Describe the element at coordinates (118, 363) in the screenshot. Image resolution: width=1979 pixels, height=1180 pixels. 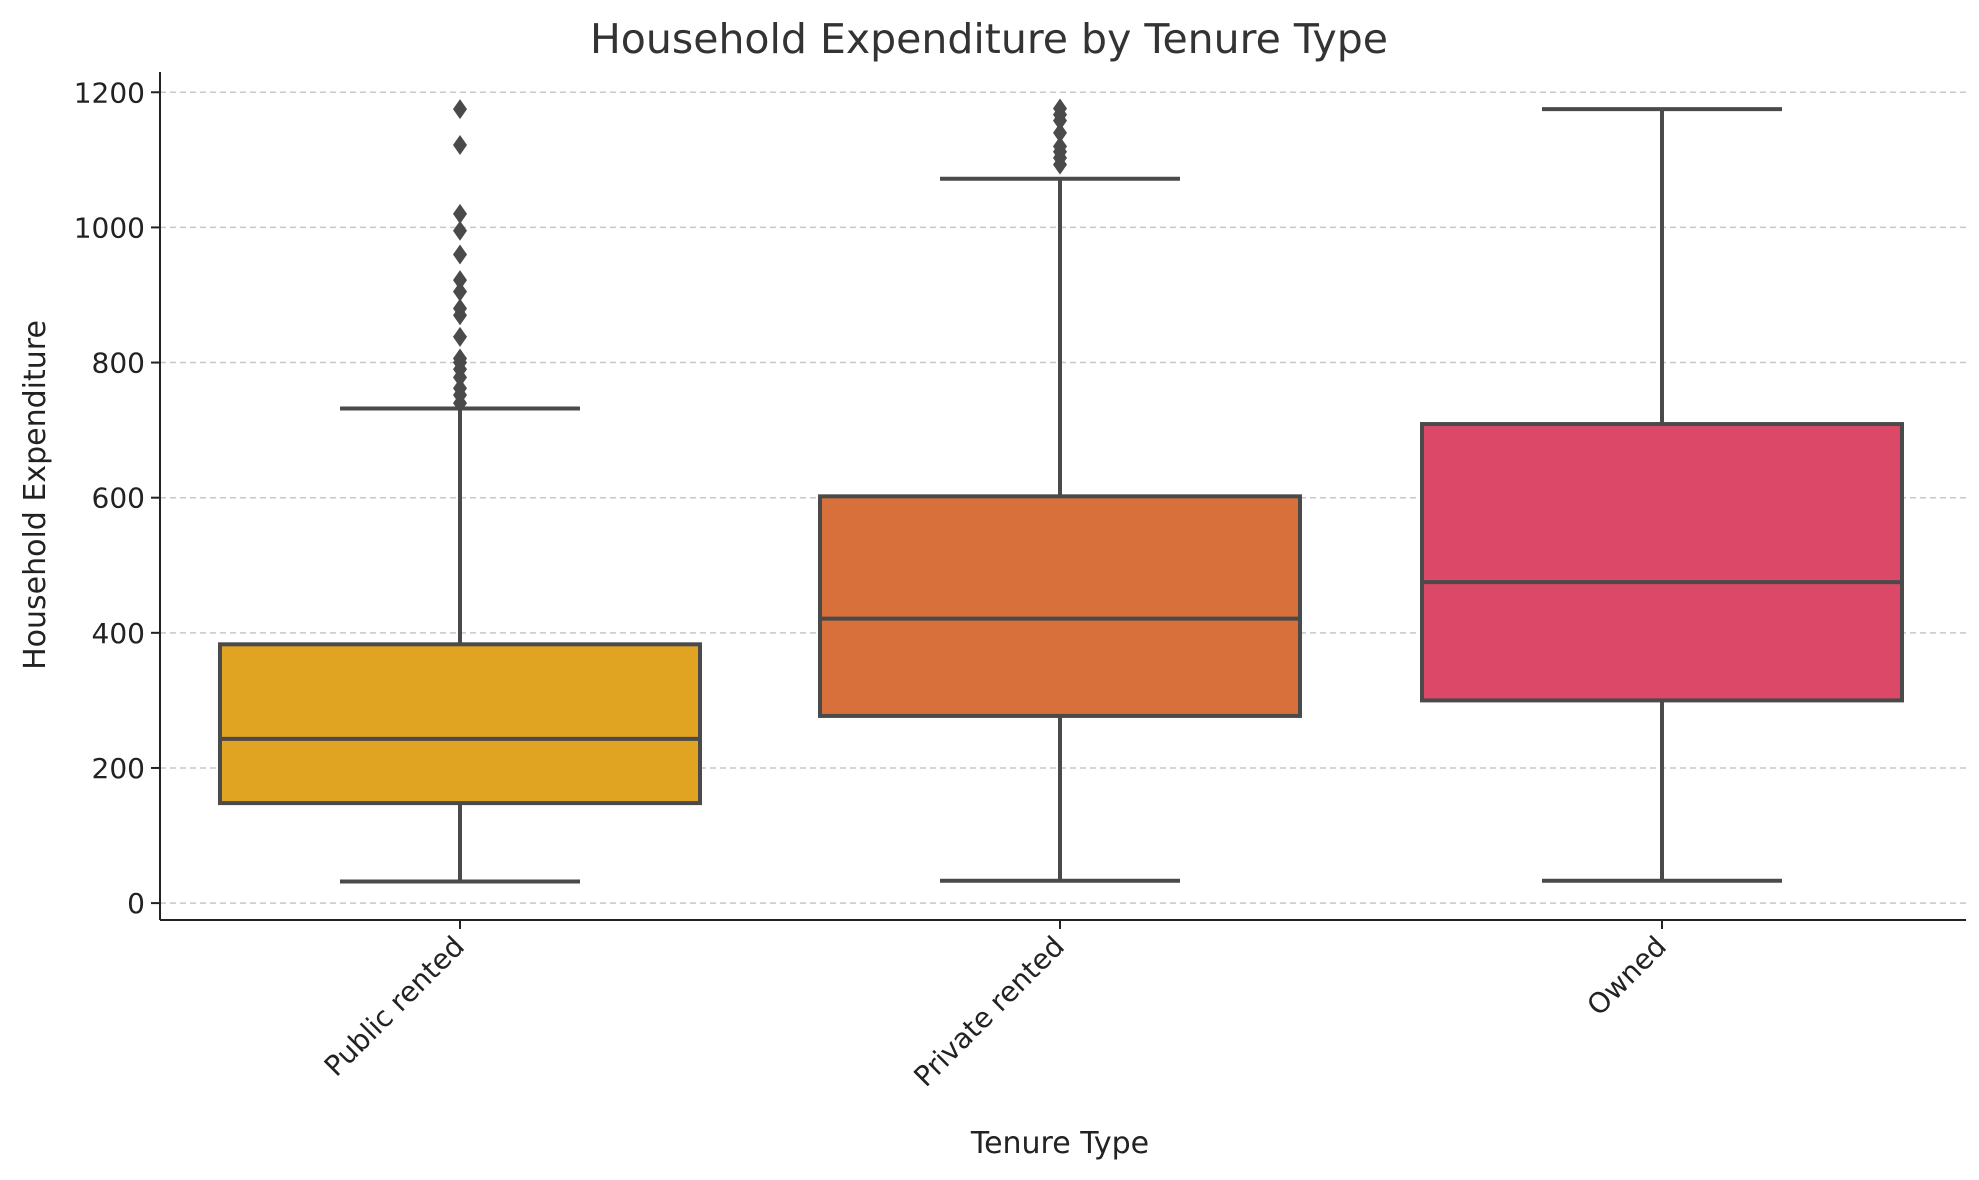
I see `y-tick-label: 800` at that location.